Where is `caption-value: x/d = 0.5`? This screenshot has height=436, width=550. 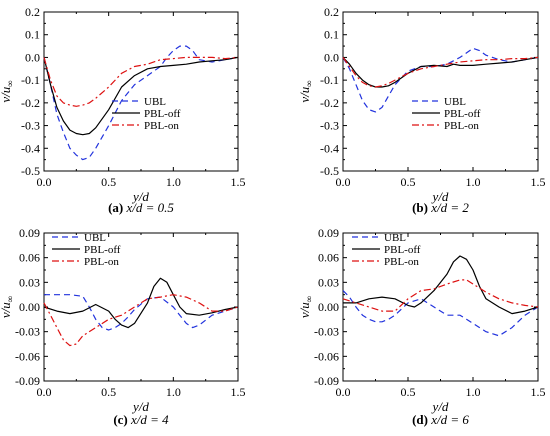 caption-value: x/d = 0.5 is located at coordinates (150, 207).